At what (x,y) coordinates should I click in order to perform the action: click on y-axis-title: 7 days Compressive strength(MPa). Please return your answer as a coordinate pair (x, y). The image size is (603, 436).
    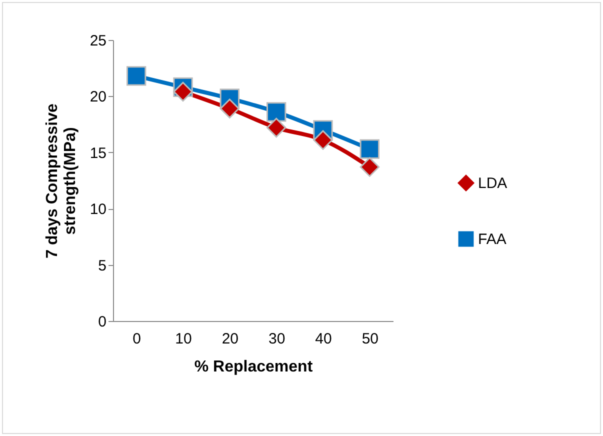
    Looking at the image, I should click on (61, 181).